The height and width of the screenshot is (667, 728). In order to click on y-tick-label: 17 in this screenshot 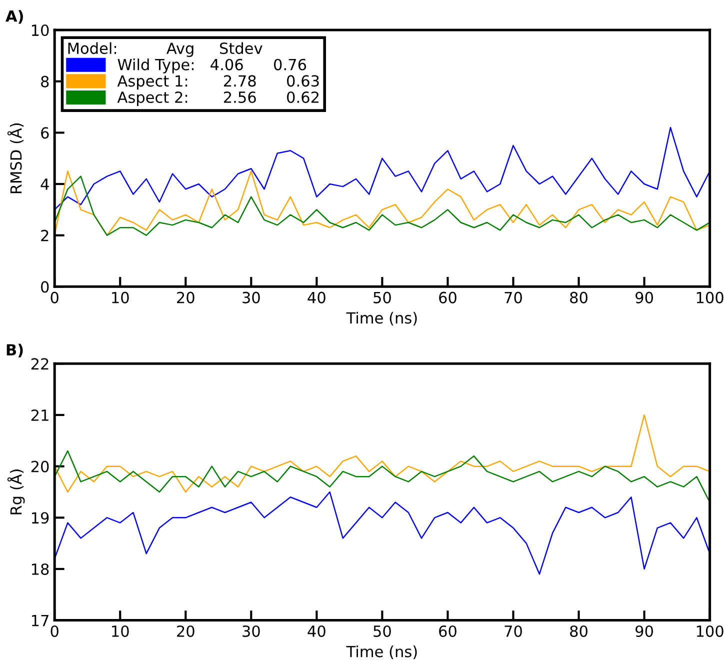, I will do `click(40, 620)`.